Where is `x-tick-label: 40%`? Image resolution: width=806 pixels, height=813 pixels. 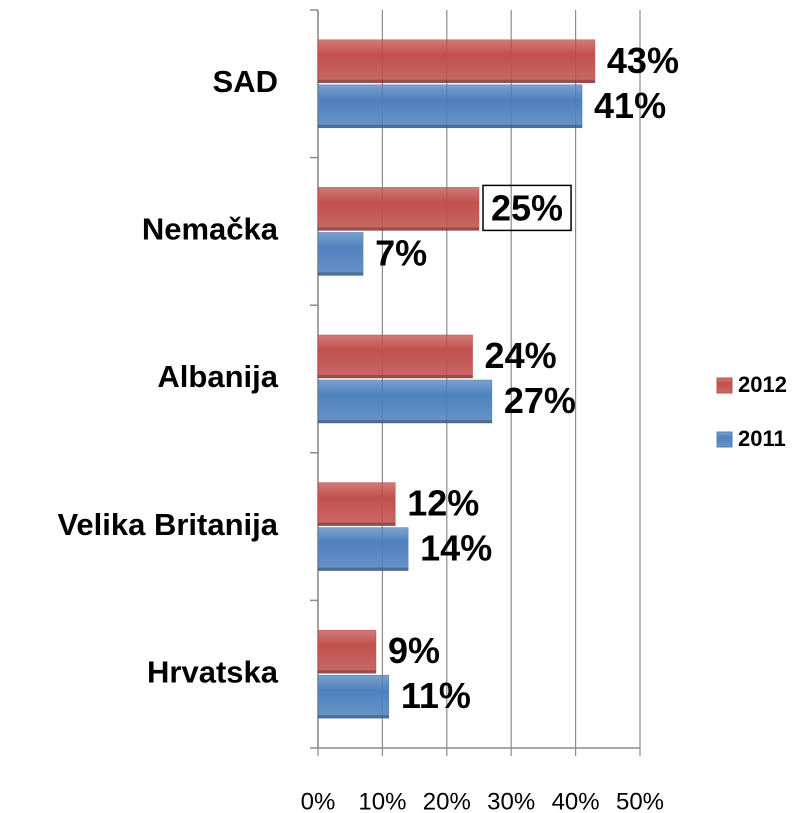 x-tick-label: 40% is located at coordinates (576, 800).